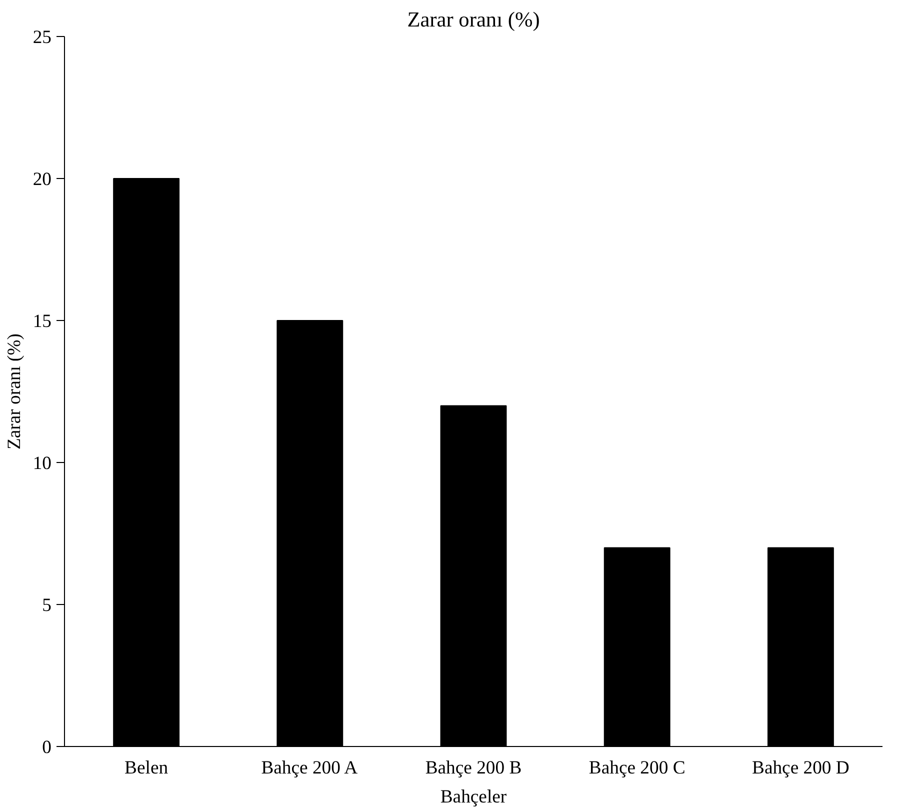 The image size is (922, 810). Describe the element at coordinates (42, 37) in the screenshot. I see `y-tick-label: 25` at that location.